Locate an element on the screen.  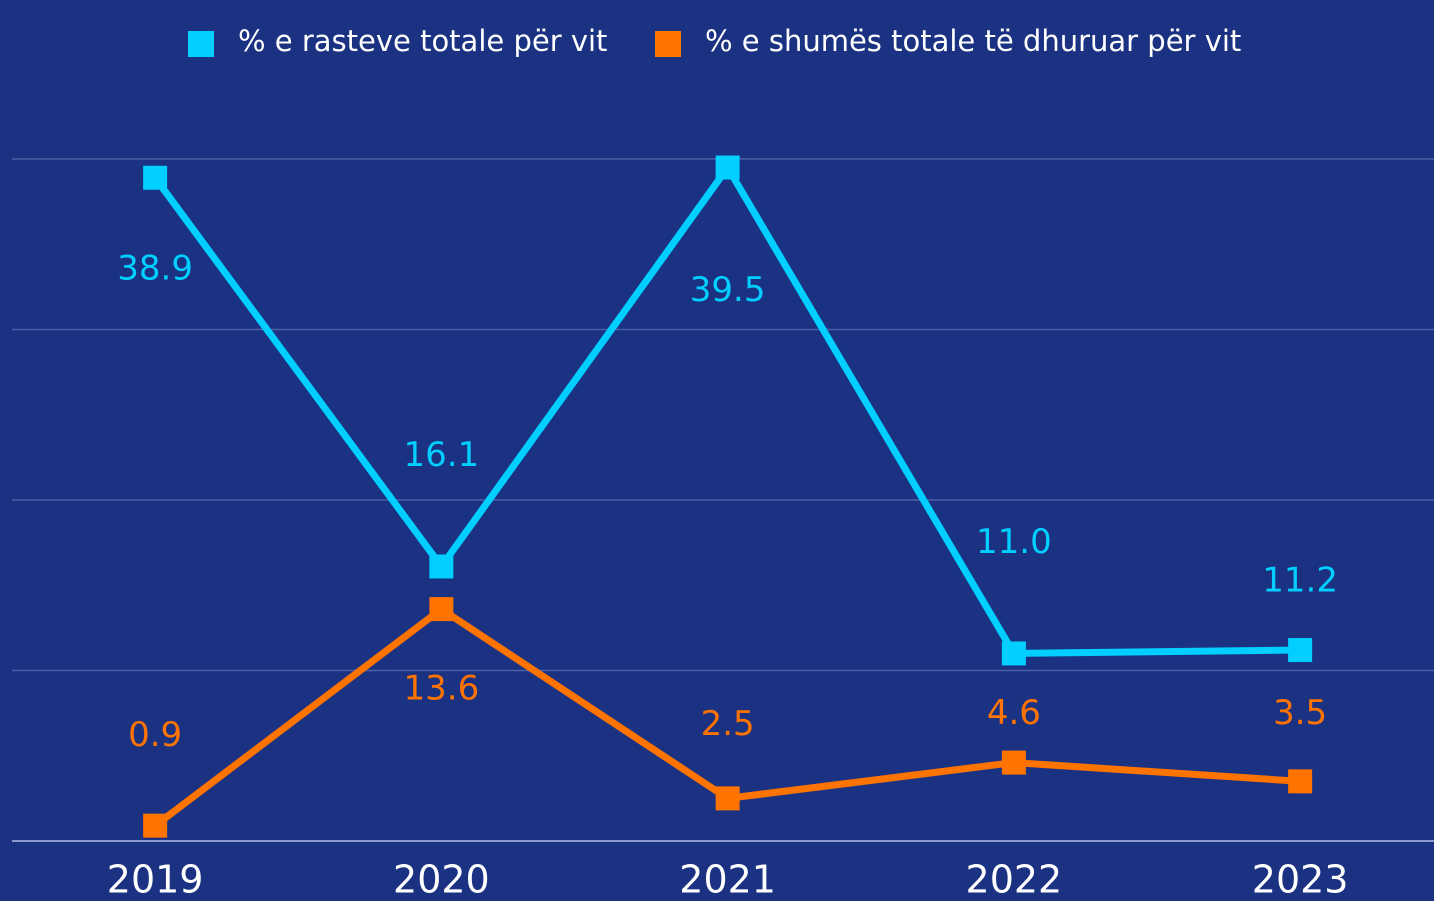
x-tick-label: 2020 is located at coordinates (441, 879).